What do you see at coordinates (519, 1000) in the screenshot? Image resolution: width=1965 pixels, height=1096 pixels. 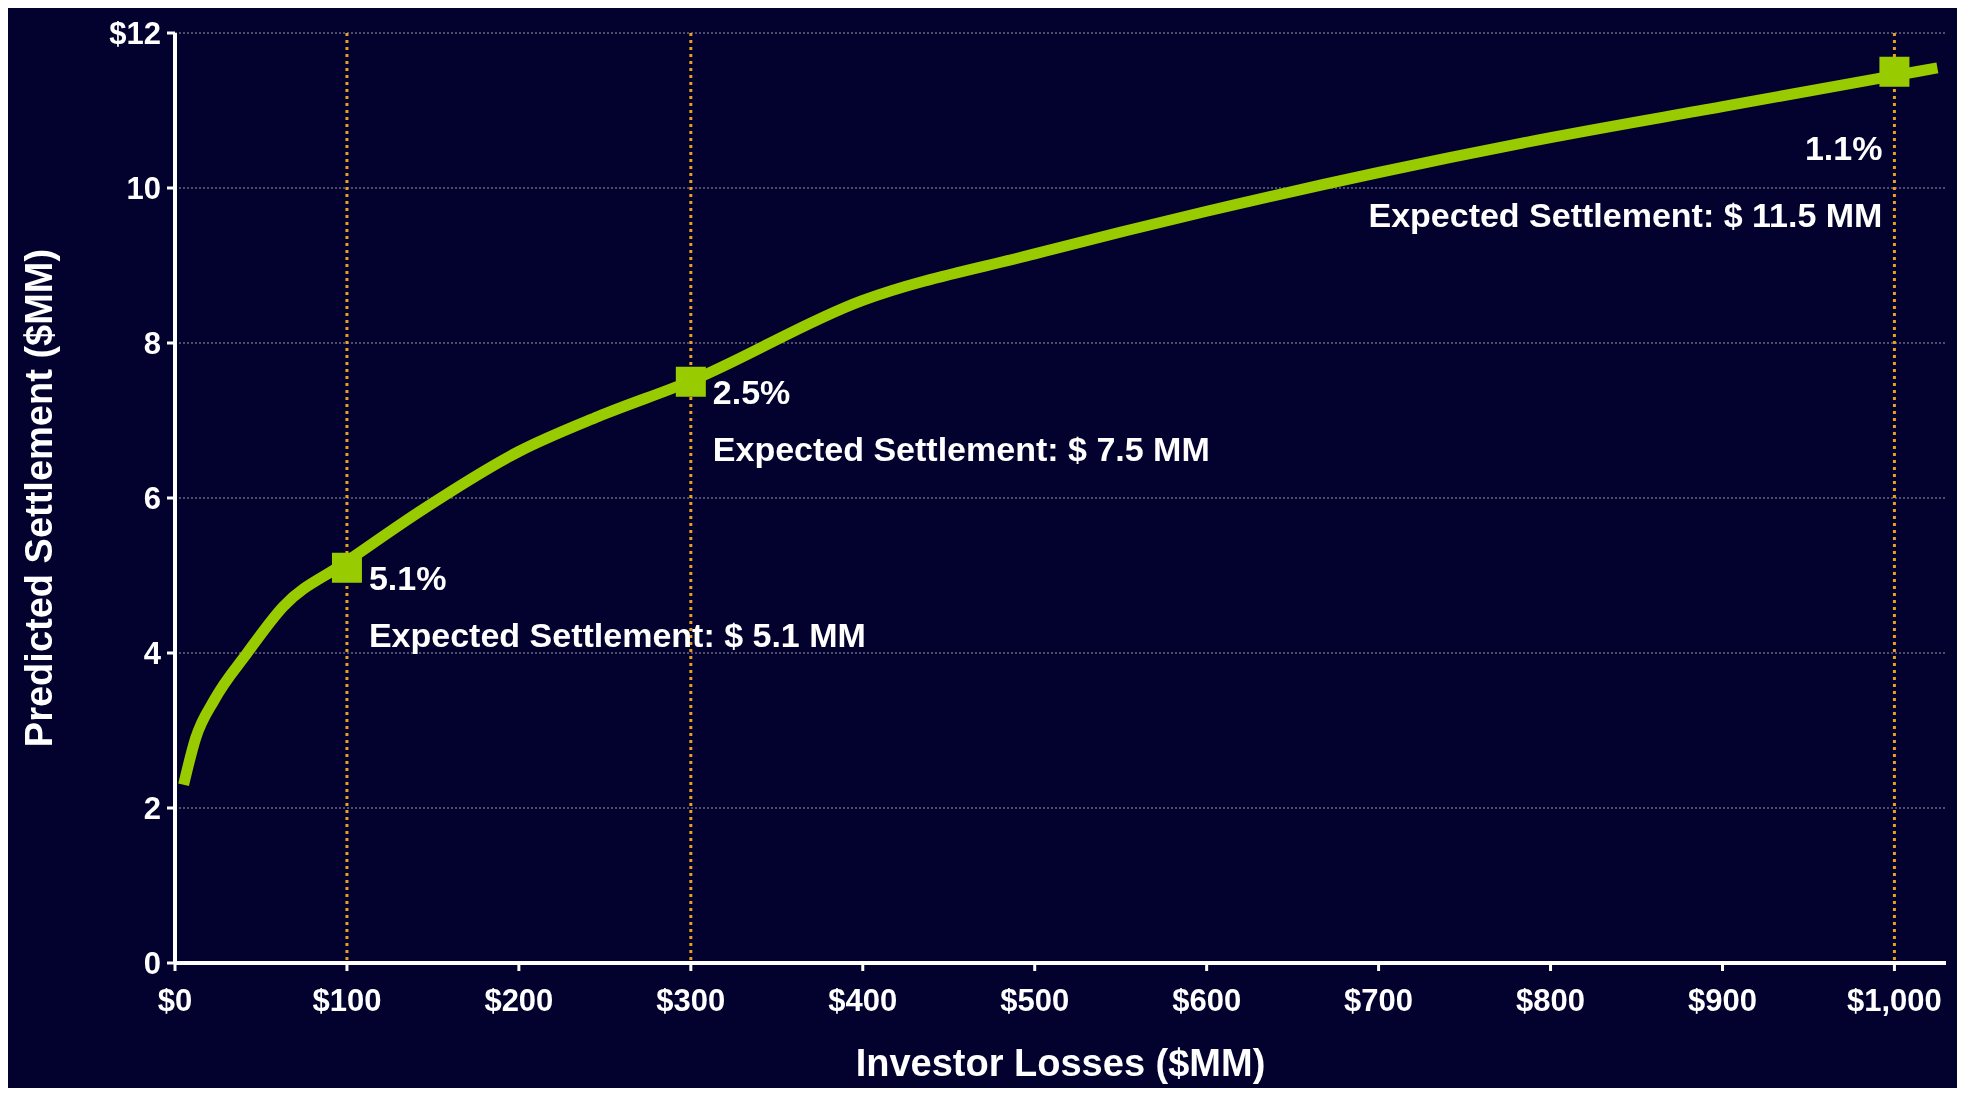 I see `x-tick-label: $200` at bounding box center [519, 1000].